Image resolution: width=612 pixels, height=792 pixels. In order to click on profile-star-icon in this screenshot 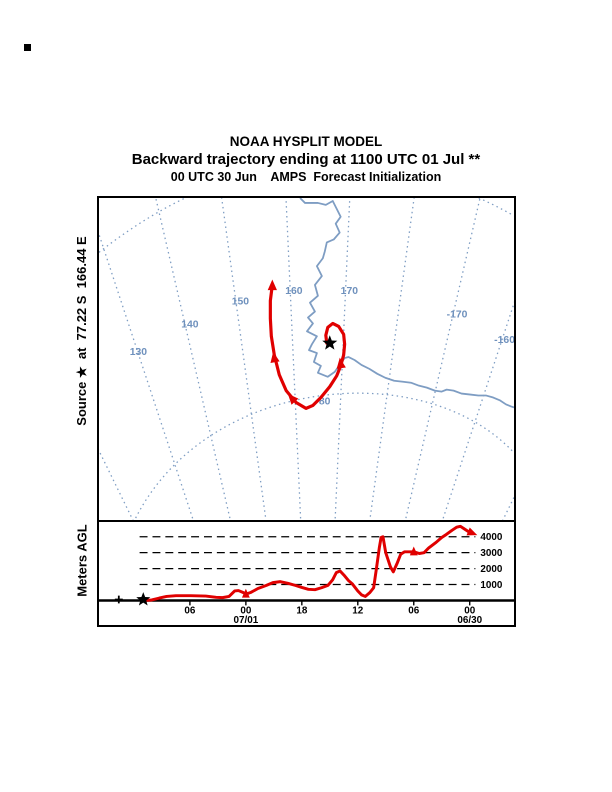, I will do `click(143, 599)`.